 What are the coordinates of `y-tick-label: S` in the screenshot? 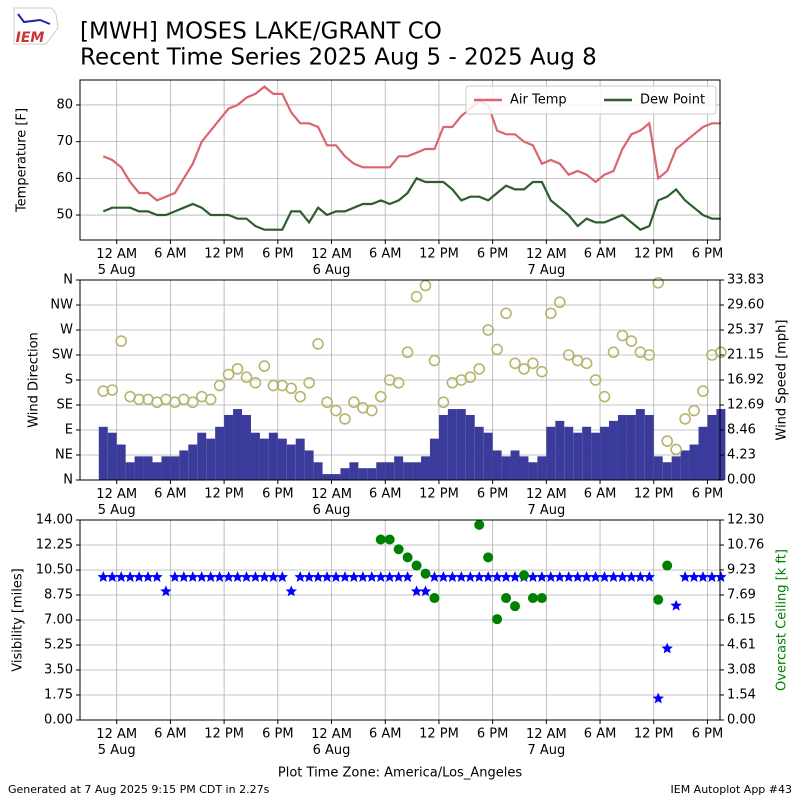 It's located at (69, 380).